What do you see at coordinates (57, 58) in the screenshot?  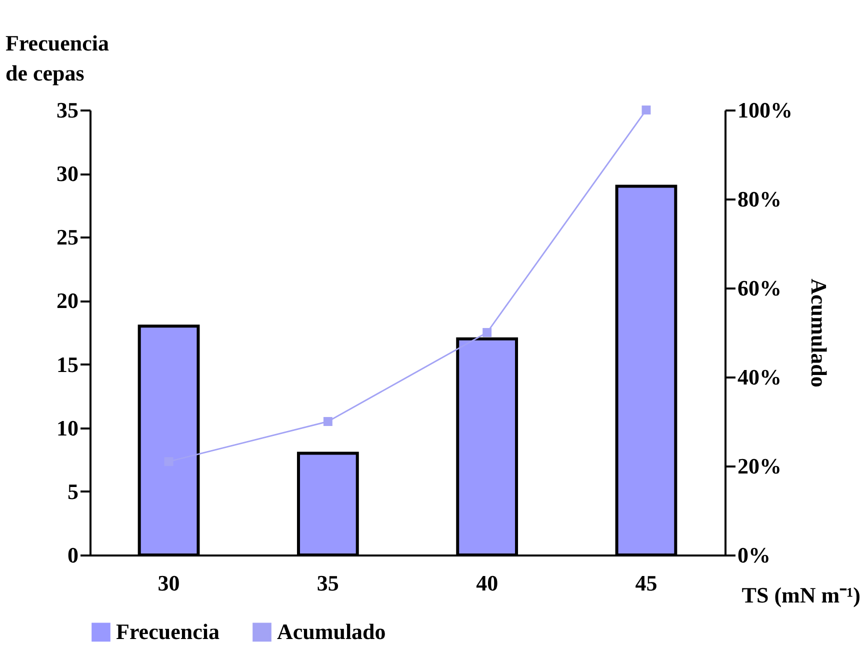 I see `y-axis-title: Frecuencia de cepas` at bounding box center [57, 58].